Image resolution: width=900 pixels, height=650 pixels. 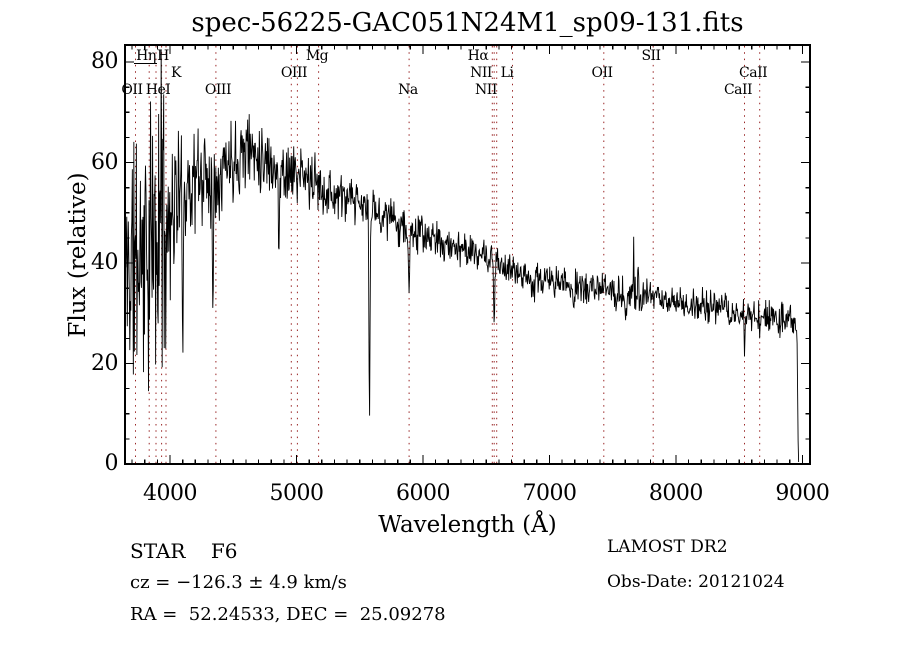 I want to click on x-tick-label: 8000, so click(x=676, y=493).